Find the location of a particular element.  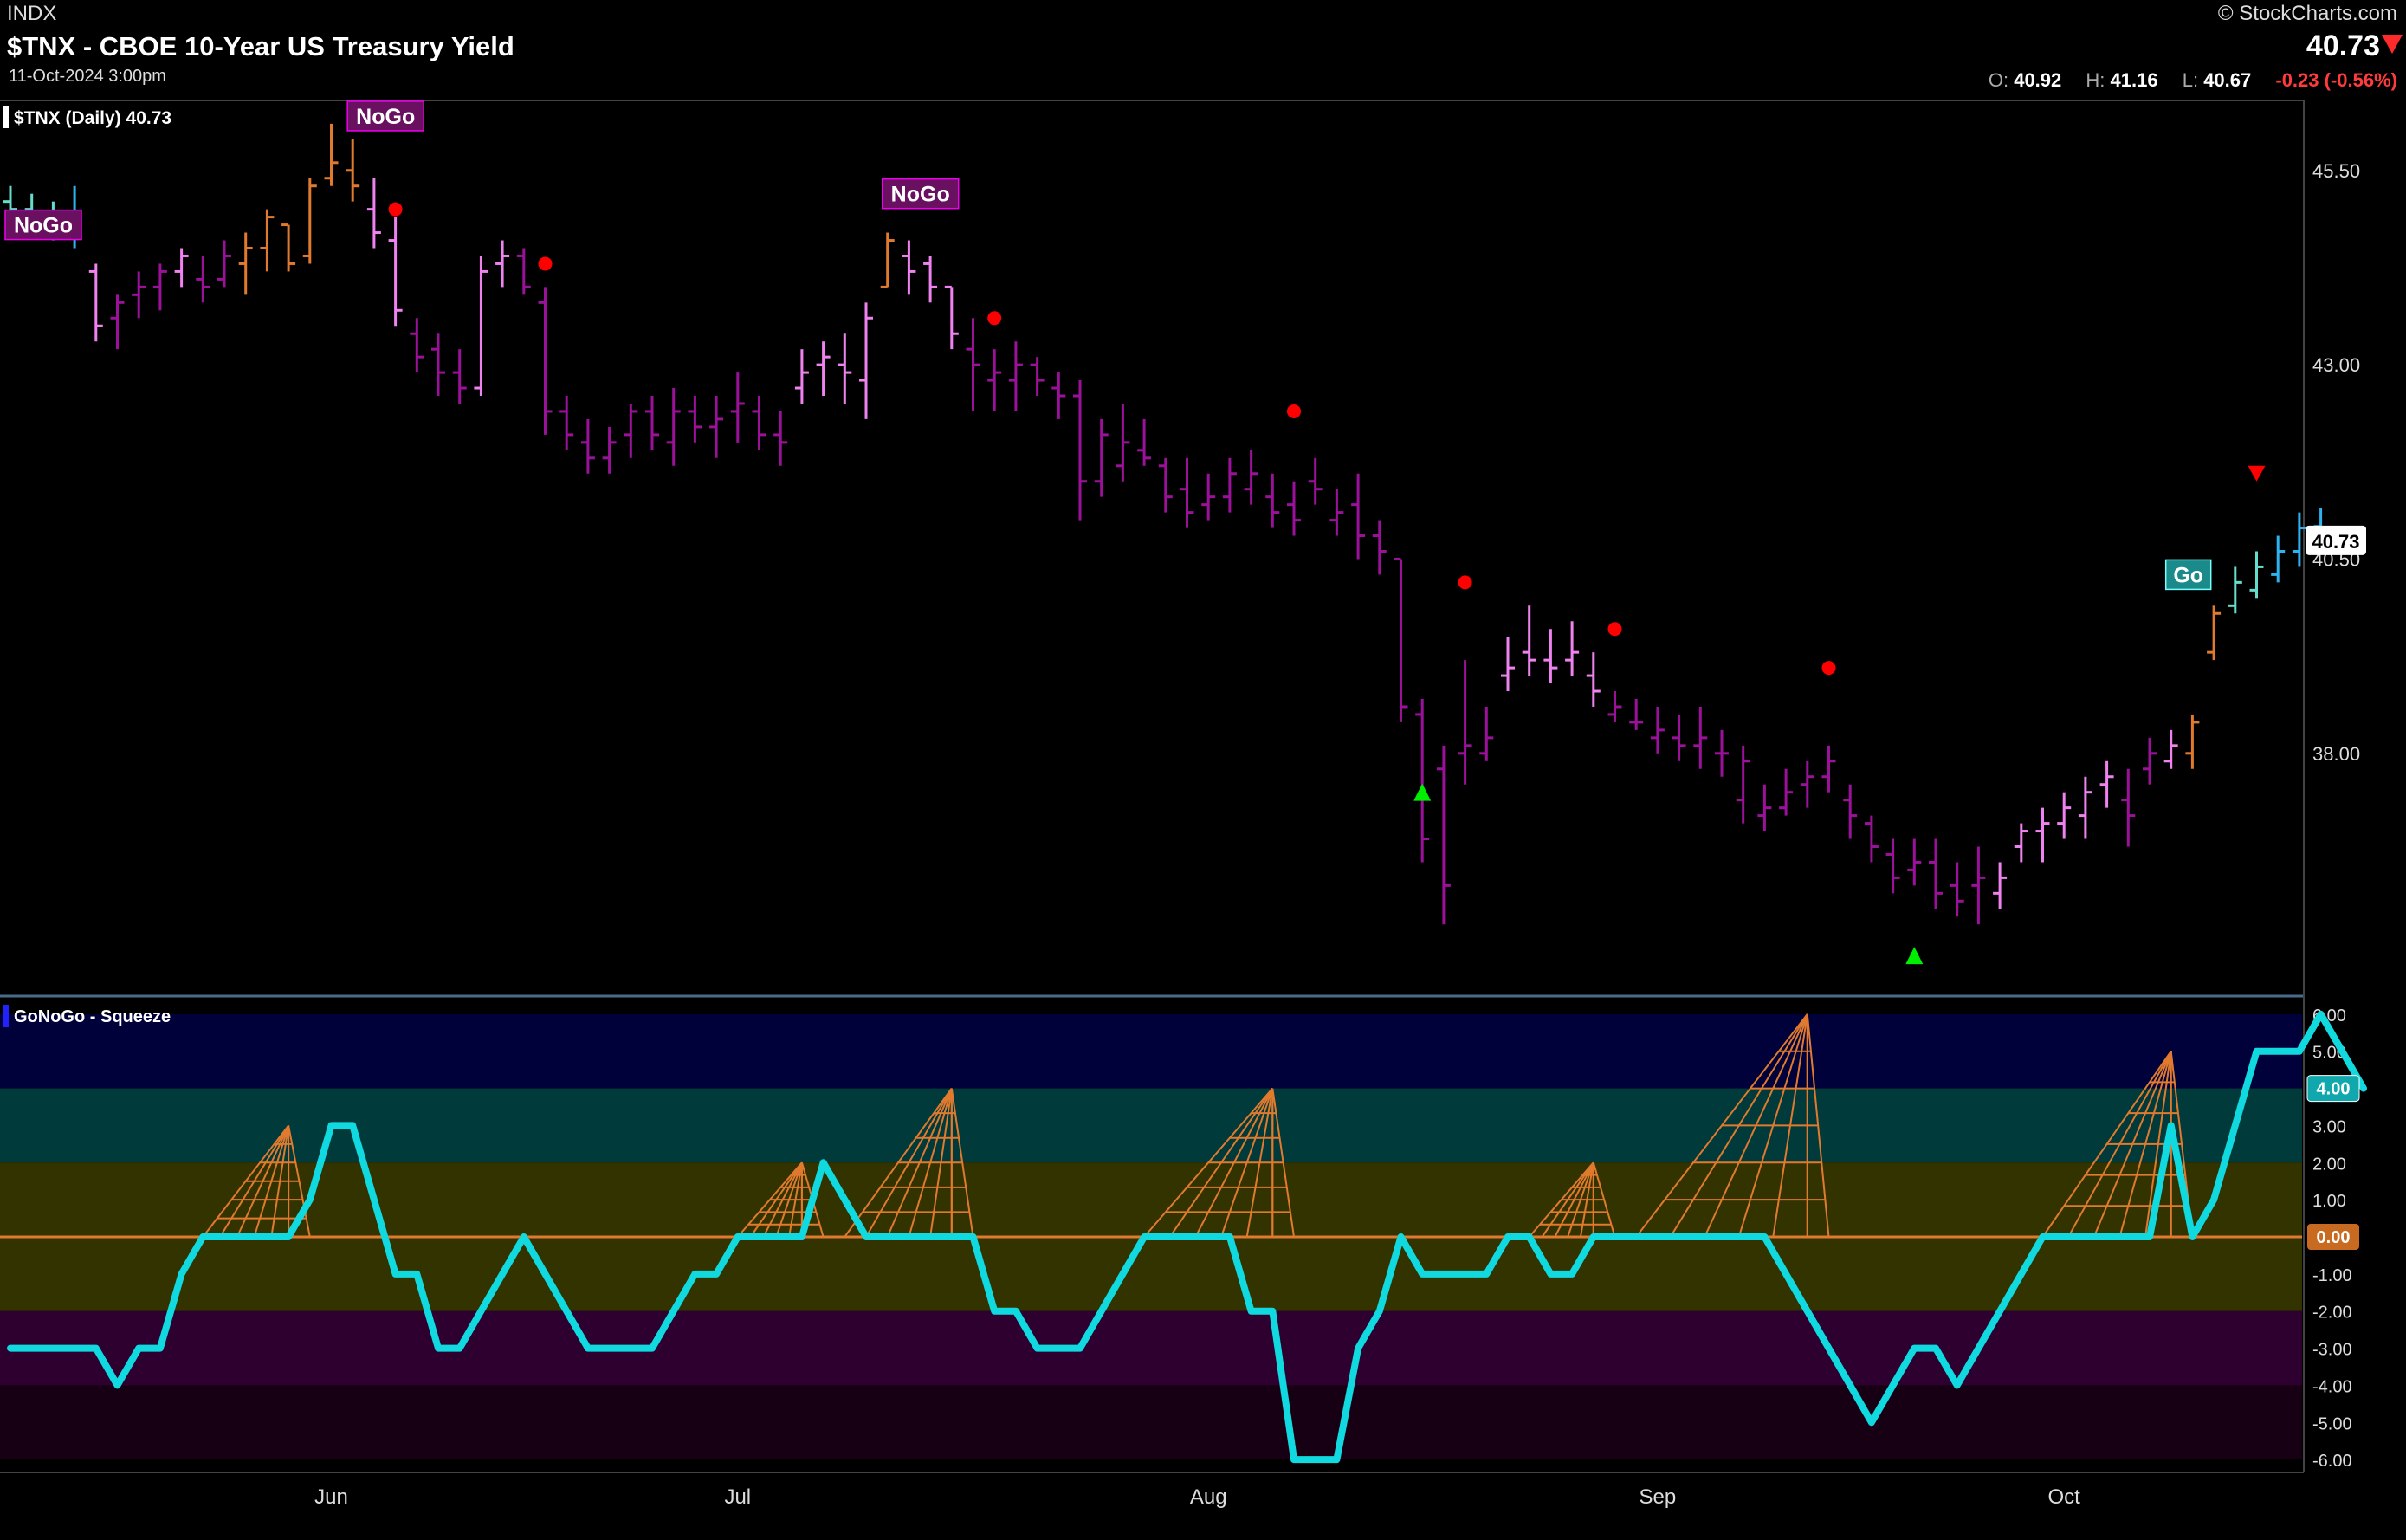

oscillator-tick-label: -5.00 is located at coordinates (2332, 1423).